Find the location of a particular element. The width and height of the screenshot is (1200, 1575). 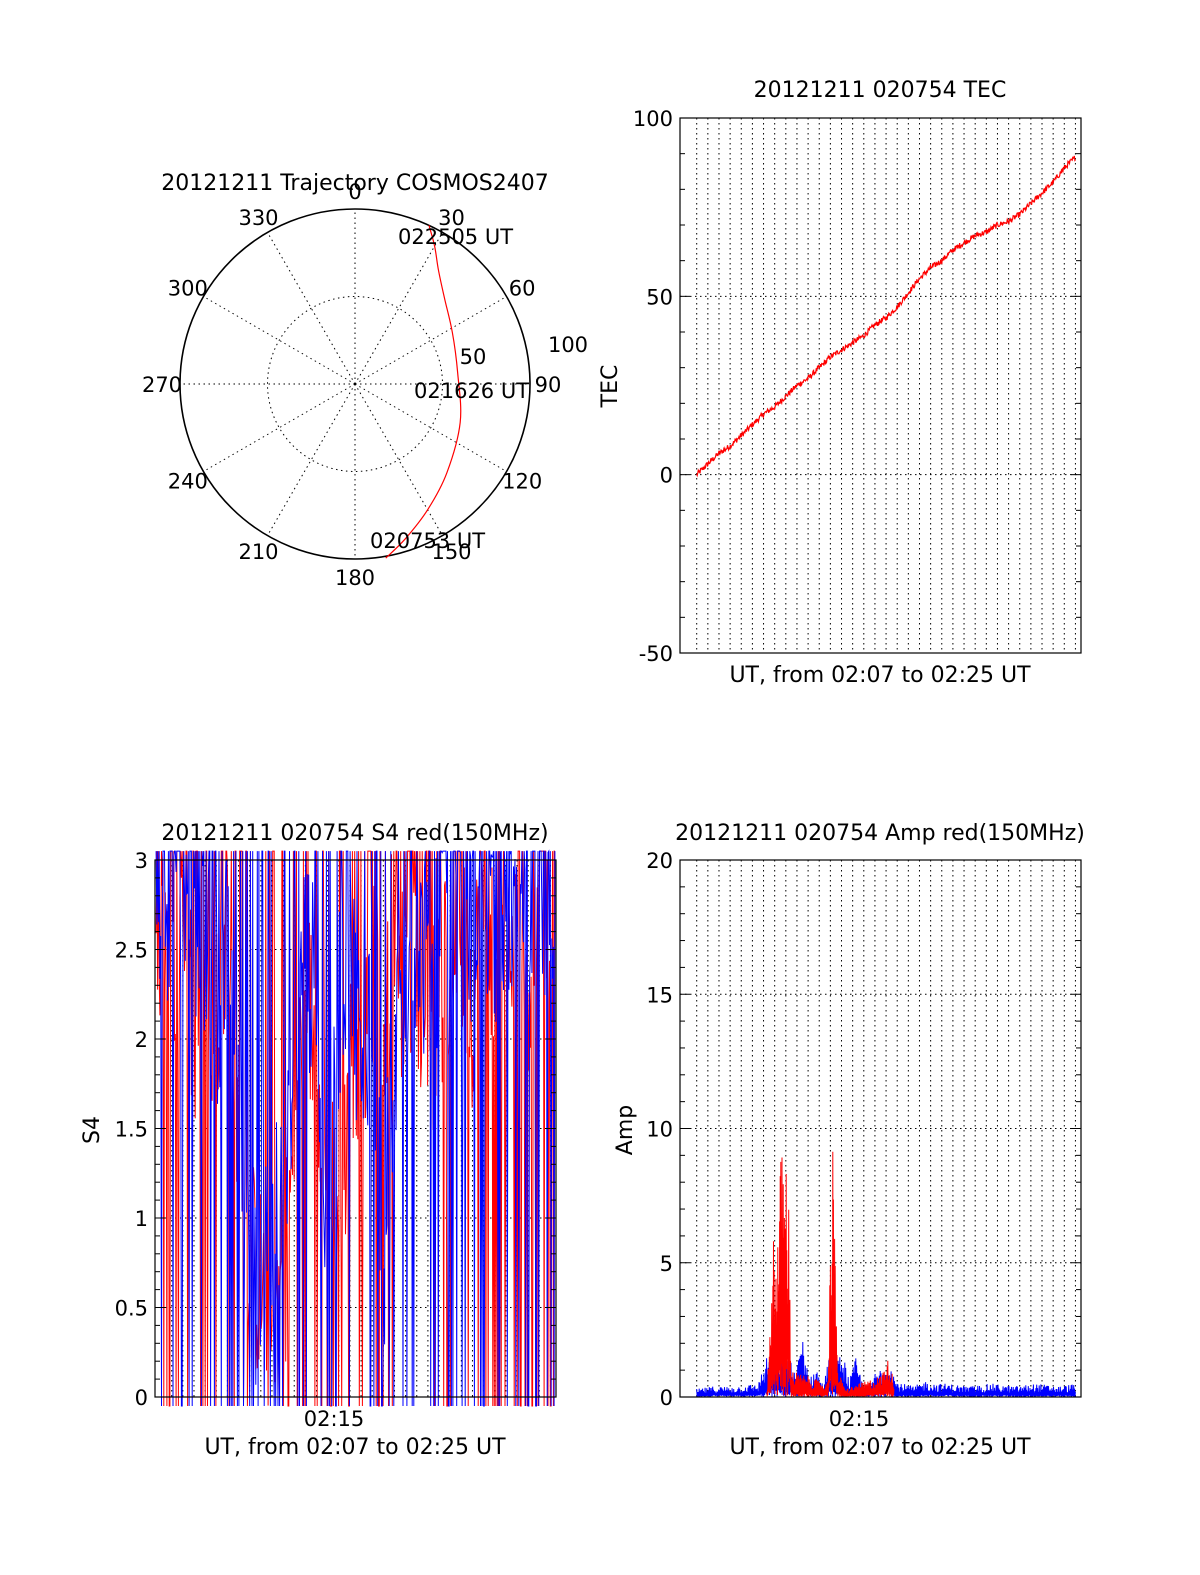

polar-angle-label-300: 300 is located at coordinates (188, 289).